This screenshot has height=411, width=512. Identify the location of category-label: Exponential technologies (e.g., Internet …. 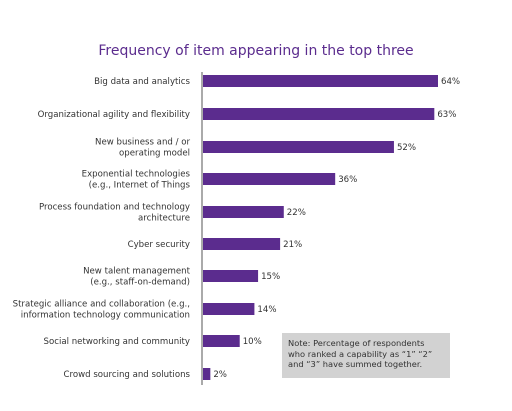
(136, 180).